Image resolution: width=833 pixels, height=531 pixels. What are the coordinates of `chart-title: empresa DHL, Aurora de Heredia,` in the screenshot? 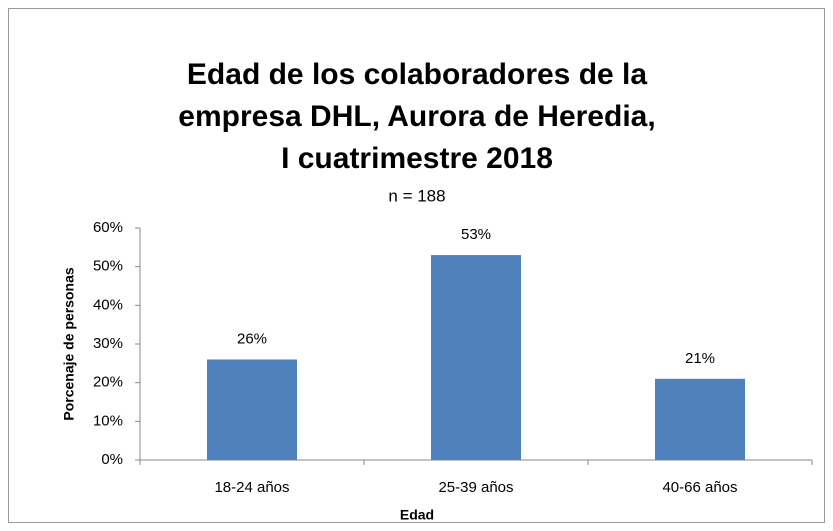 It's located at (416, 116).